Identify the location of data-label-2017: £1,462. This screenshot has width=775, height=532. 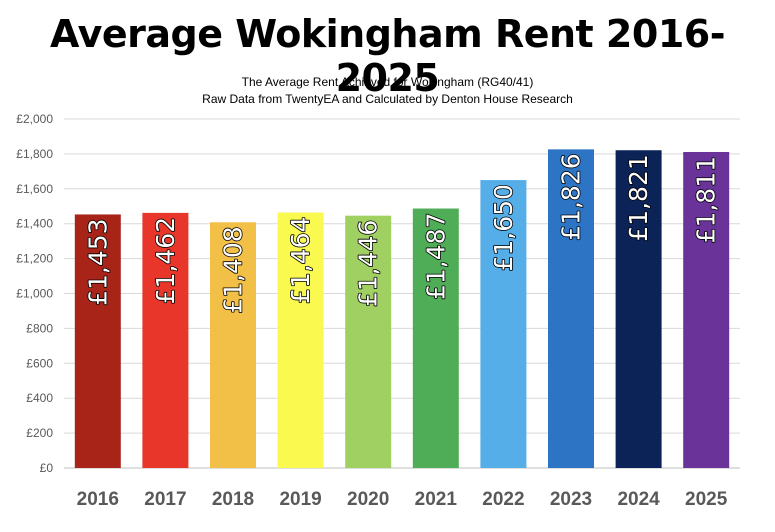
(165, 260).